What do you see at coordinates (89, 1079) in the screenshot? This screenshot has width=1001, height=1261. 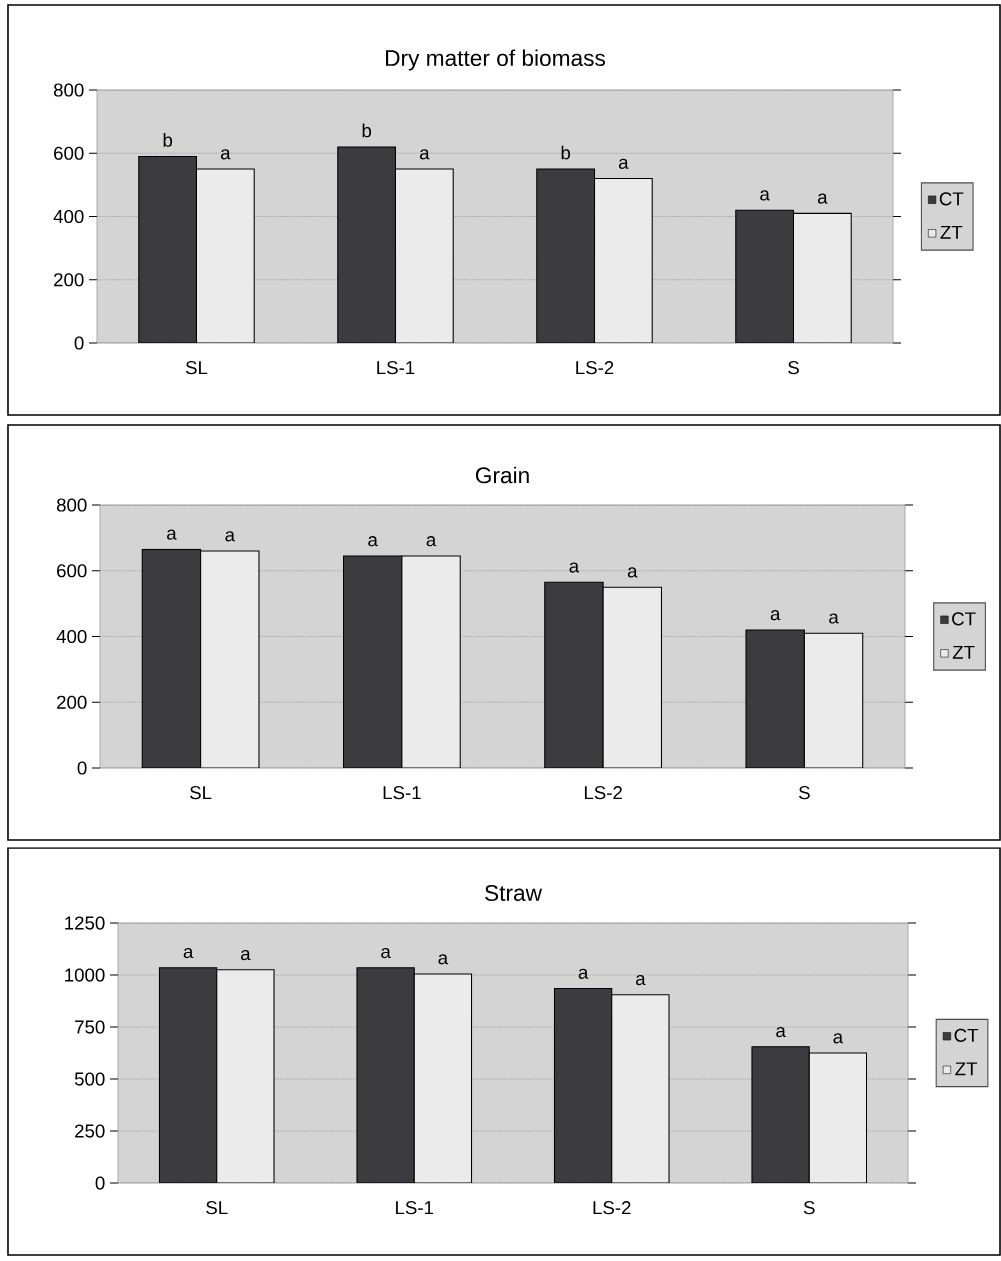 I see `y-tick-label: 500` at bounding box center [89, 1079].